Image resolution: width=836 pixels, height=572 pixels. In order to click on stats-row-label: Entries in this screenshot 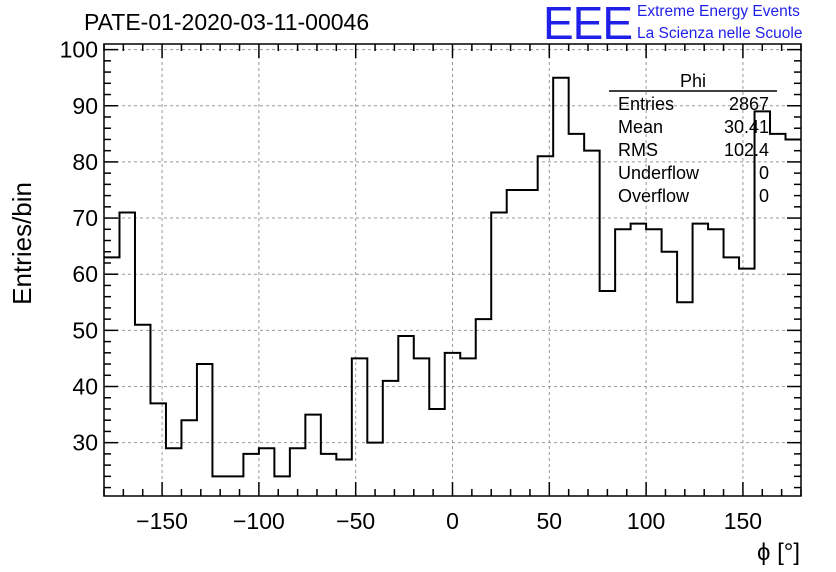, I will do `click(646, 104)`.